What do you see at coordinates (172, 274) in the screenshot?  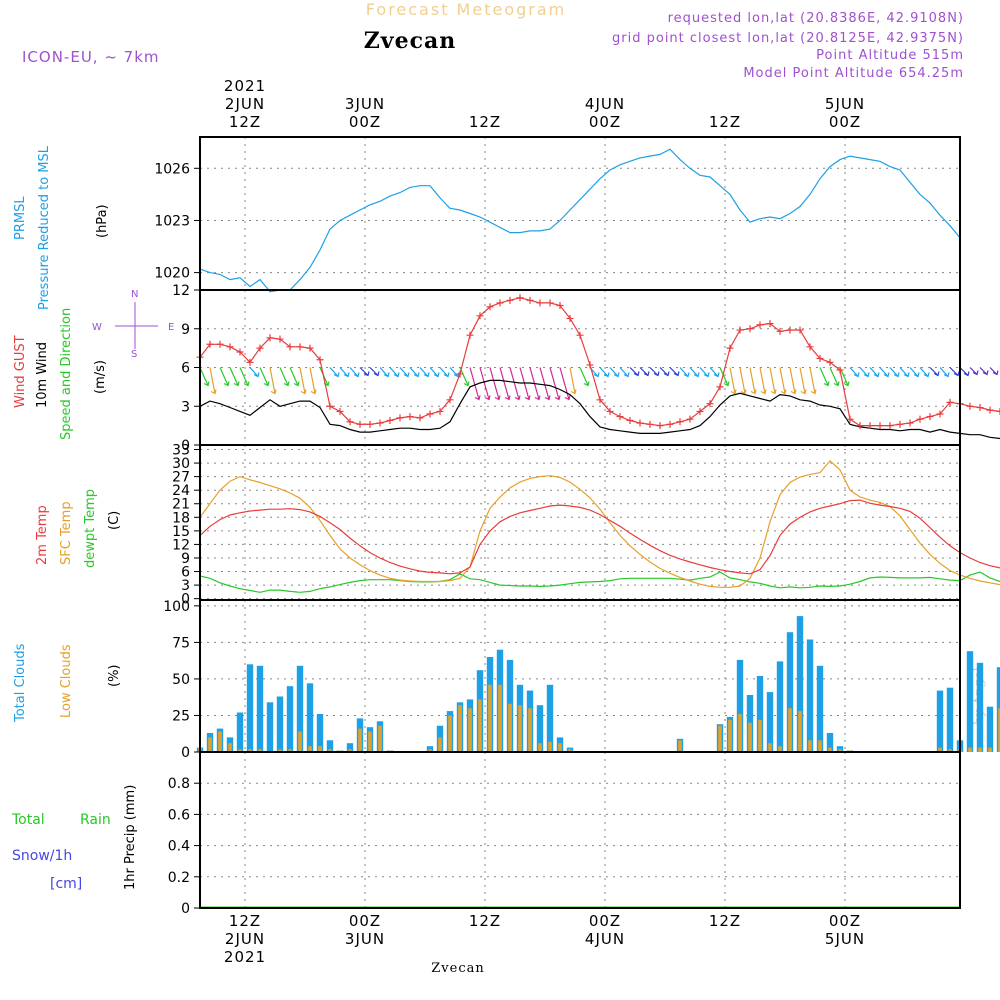 I see `y-tick-label: 1020` at bounding box center [172, 274].